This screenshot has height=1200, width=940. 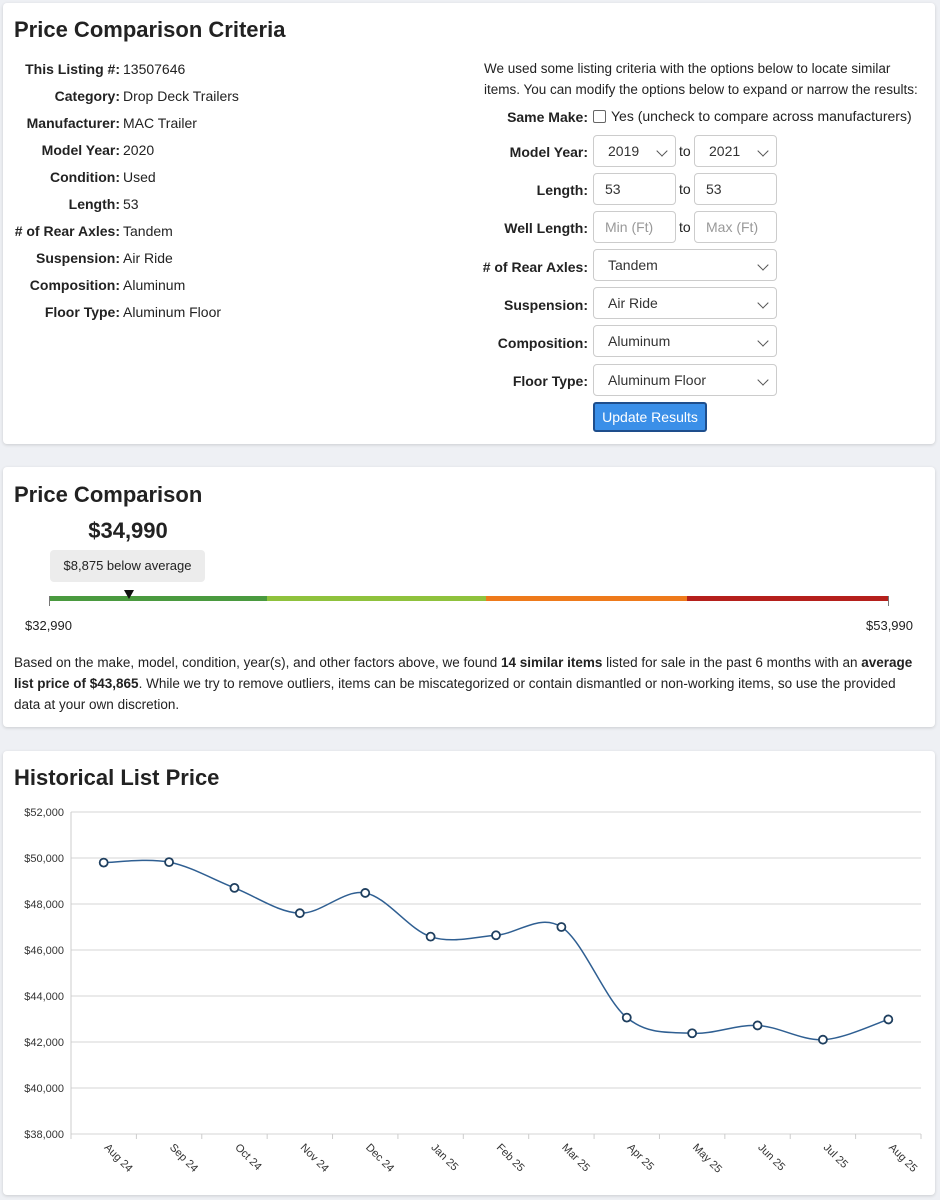 I want to click on price-scale, so click(x=469, y=598).